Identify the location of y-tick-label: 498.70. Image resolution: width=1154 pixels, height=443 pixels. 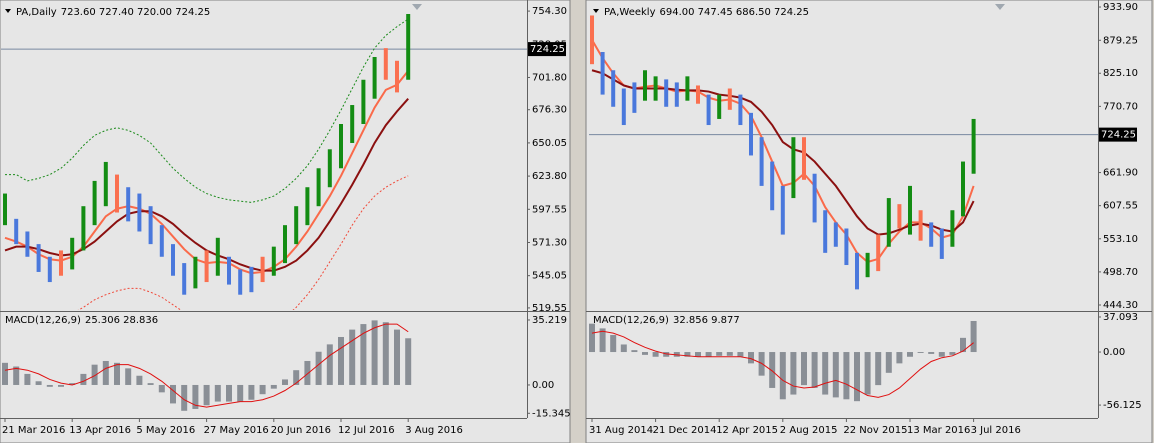
(1120, 272).